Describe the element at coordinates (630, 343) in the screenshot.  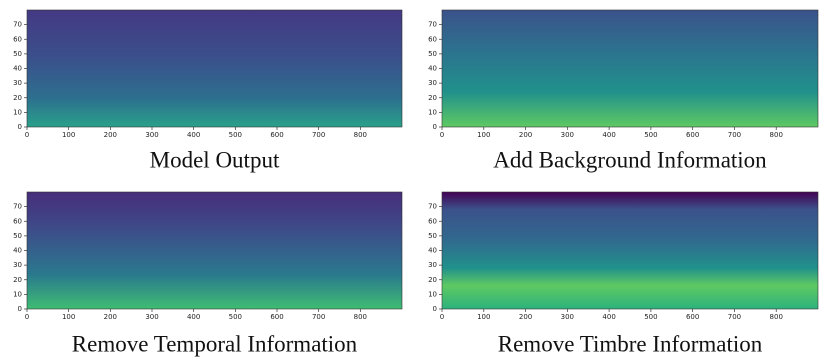
I see `caption: Remove Timbre Information` at that location.